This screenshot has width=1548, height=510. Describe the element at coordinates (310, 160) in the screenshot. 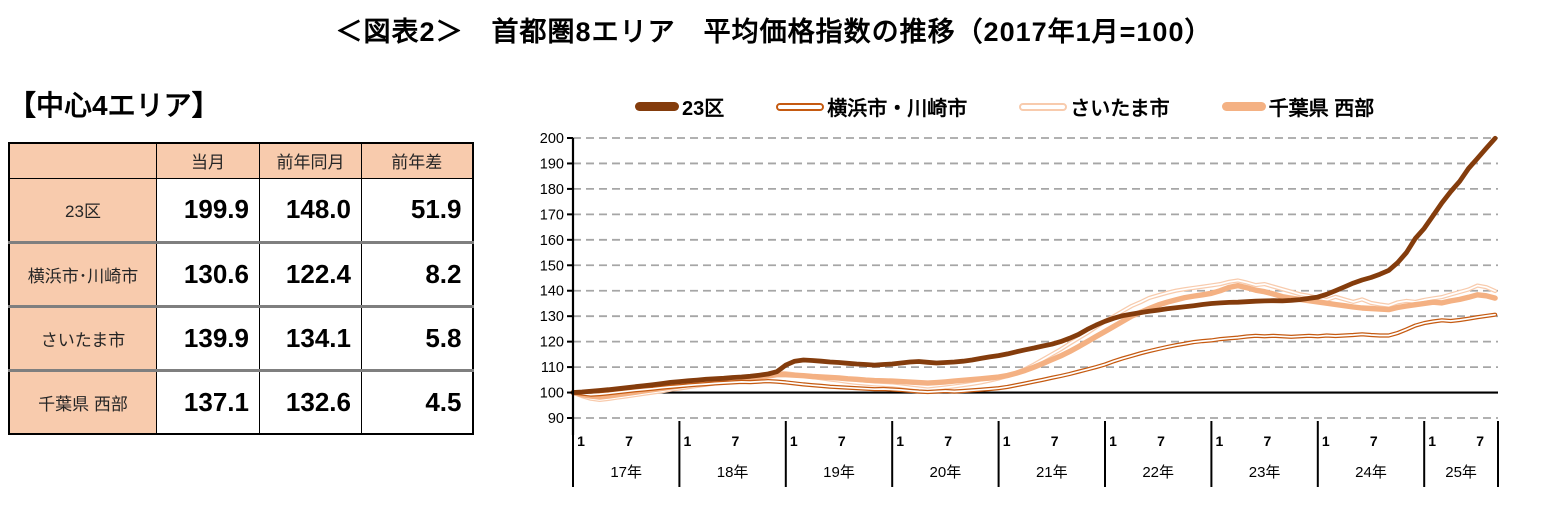

I see `col-header-prev-year-month: 前年同月` at that location.